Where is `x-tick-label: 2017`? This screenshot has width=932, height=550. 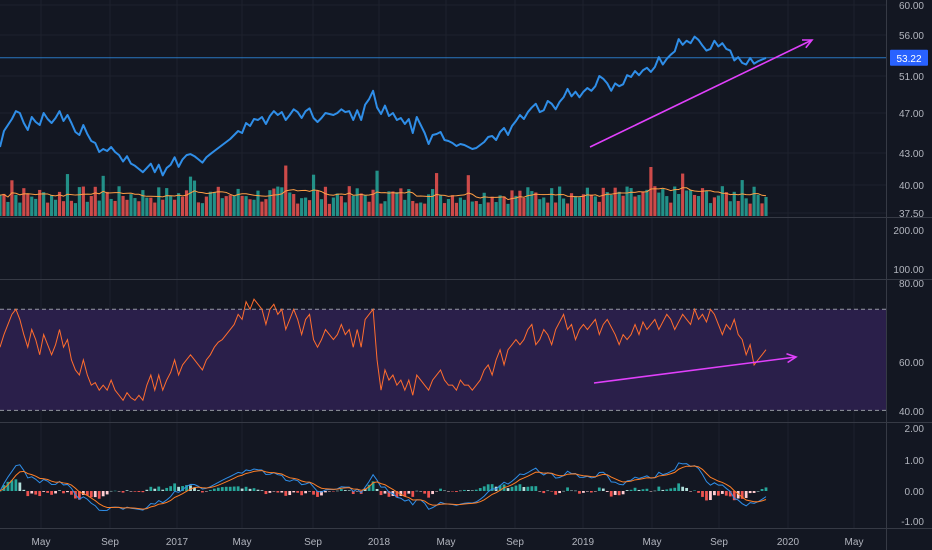 x-tick-label: 2017 is located at coordinates (177, 542).